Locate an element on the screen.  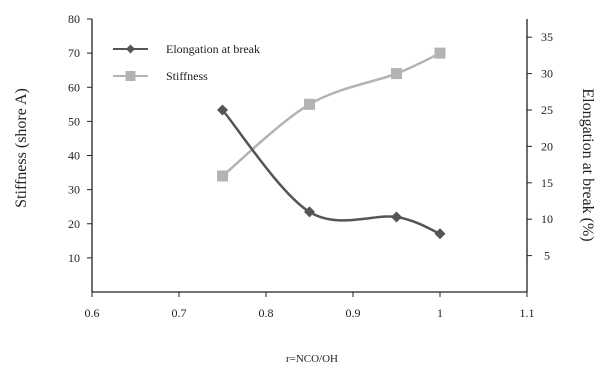
left-tick-label: 30 is located at coordinates (74, 190).